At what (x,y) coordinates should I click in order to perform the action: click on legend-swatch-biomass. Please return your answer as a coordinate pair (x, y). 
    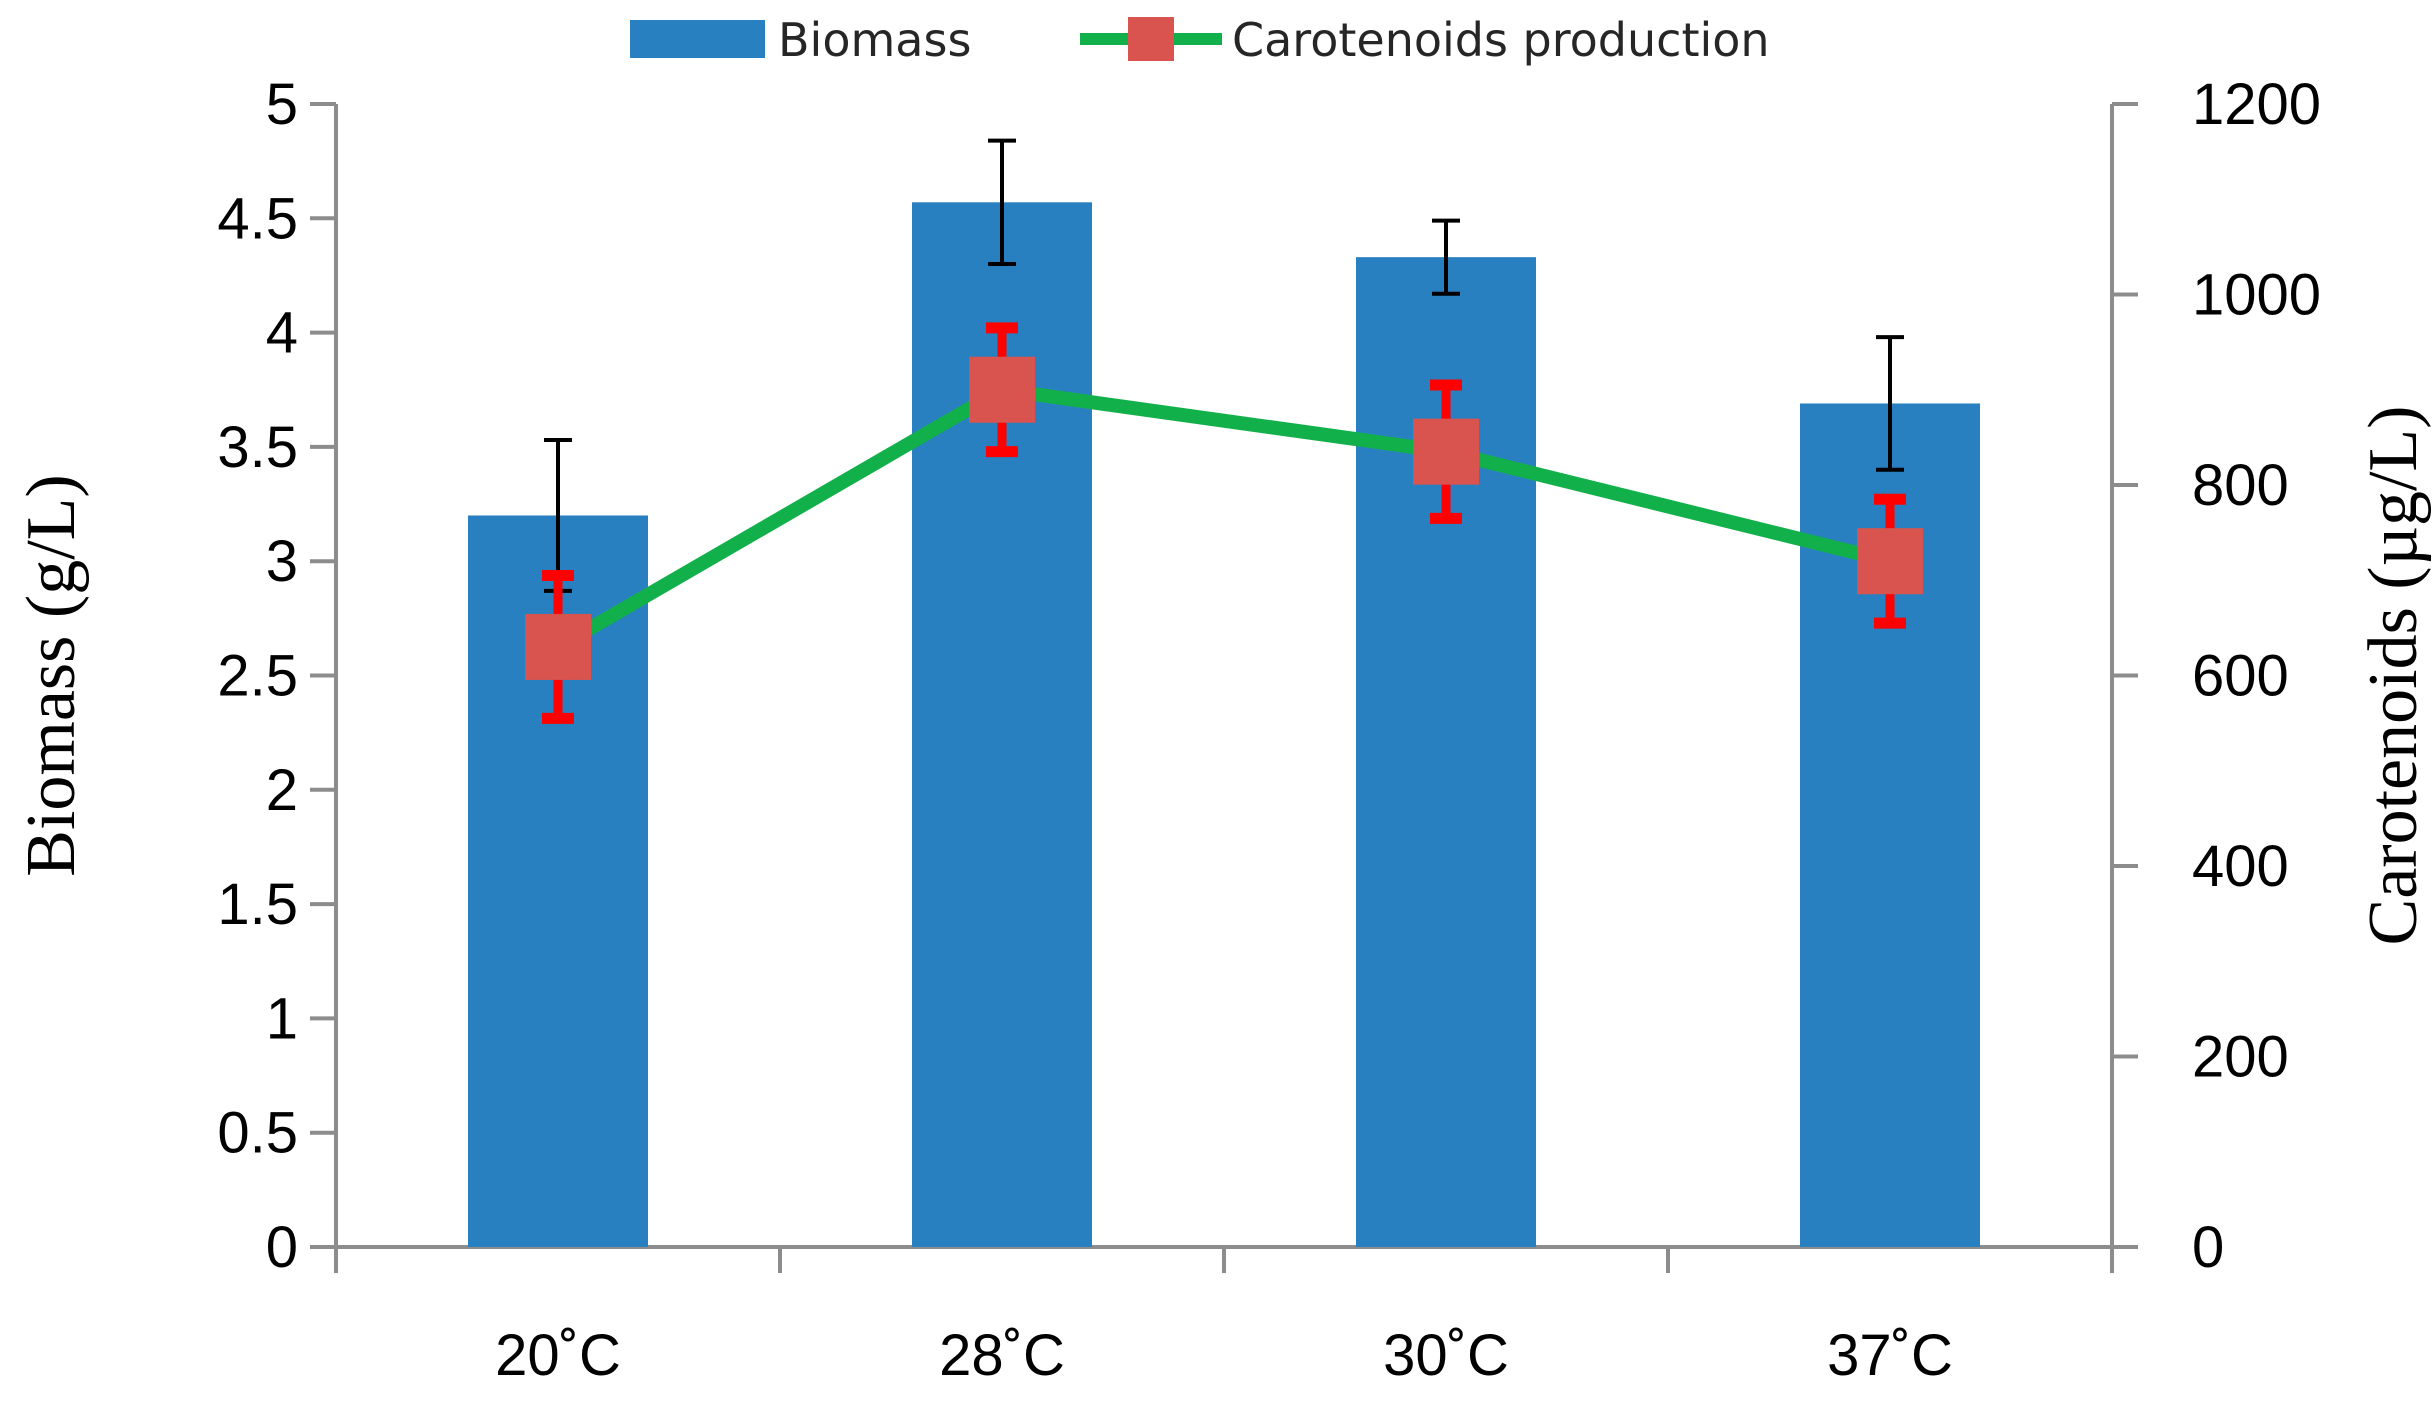
    Looking at the image, I should click on (697, 39).